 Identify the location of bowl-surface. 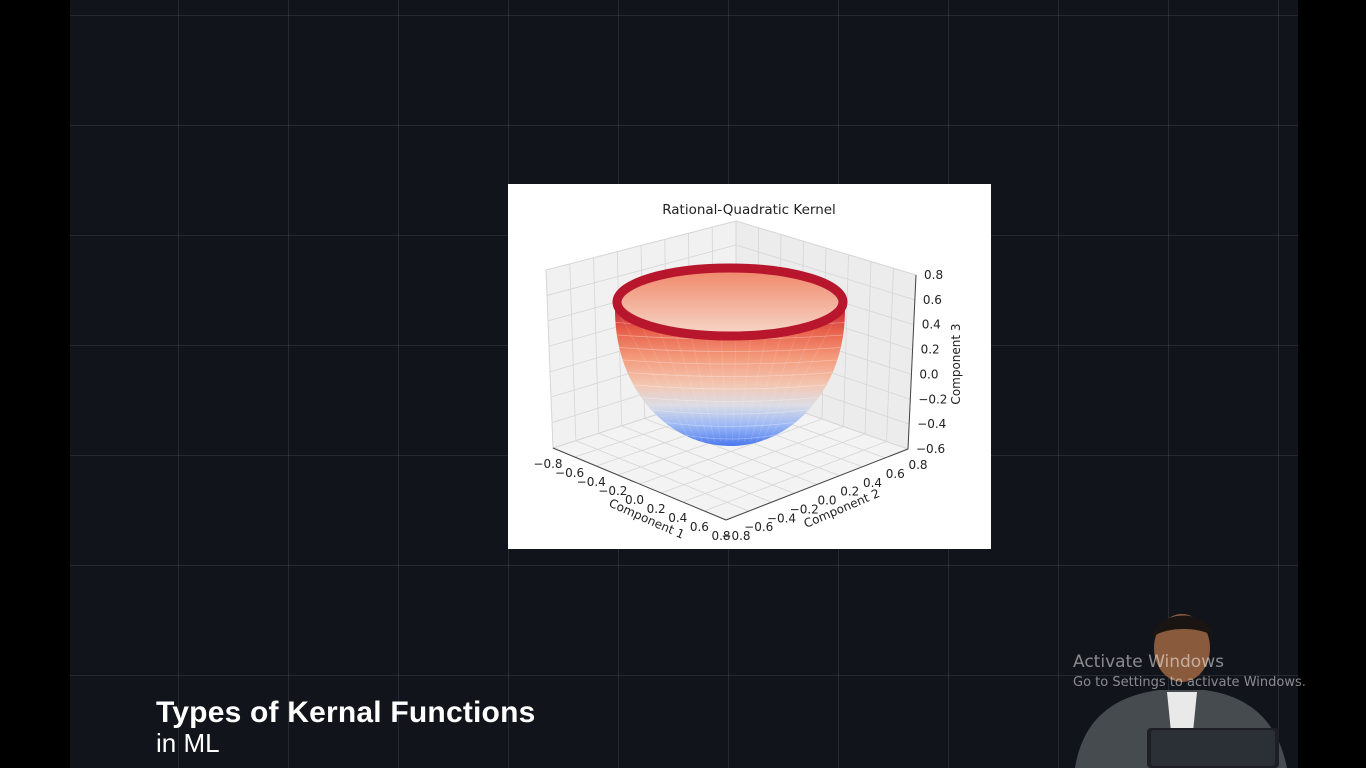
(730, 378).